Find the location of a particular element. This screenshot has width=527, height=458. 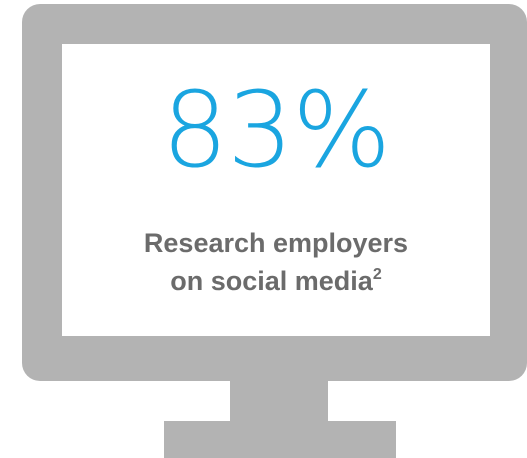

stat-caption: Research employers on social media2 is located at coordinates (276, 262).